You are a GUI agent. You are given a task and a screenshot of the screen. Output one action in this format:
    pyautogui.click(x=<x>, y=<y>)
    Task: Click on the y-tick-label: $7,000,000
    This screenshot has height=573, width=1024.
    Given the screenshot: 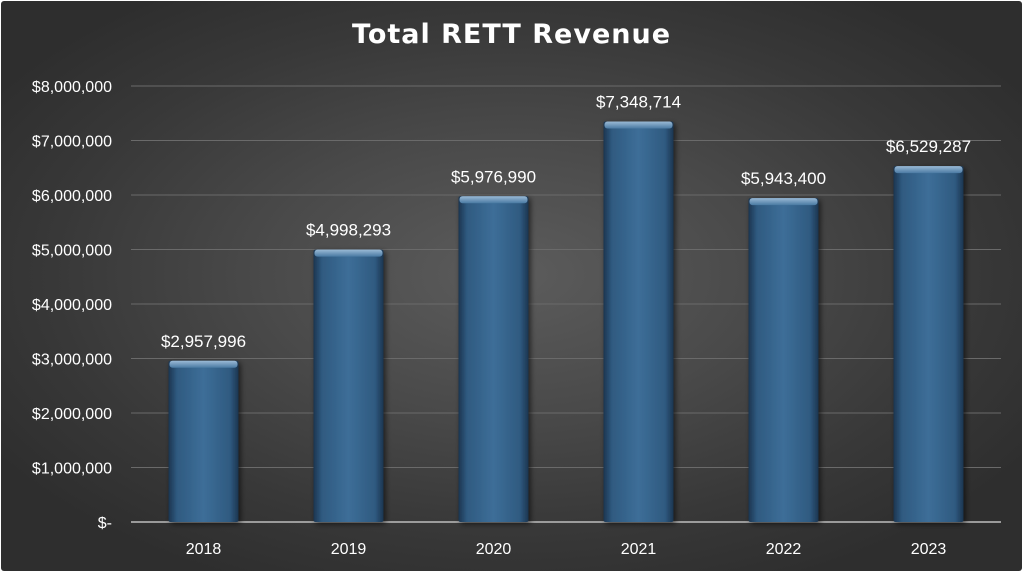 What is the action you would take?
    pyautogui.click(x=72, y=142)
    